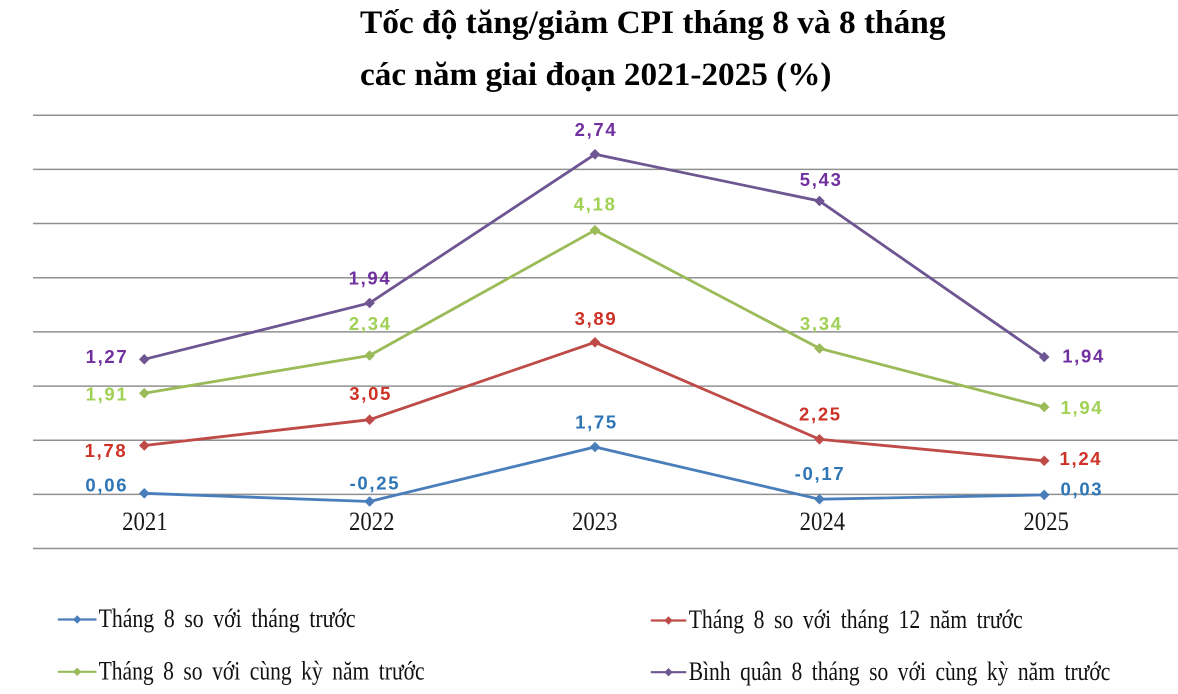 The image size is (1178, 694). What do you see at coordinates (823, 521) in the screenshot?
I see `svg-text: 2024` at bounding box center [823, 521].